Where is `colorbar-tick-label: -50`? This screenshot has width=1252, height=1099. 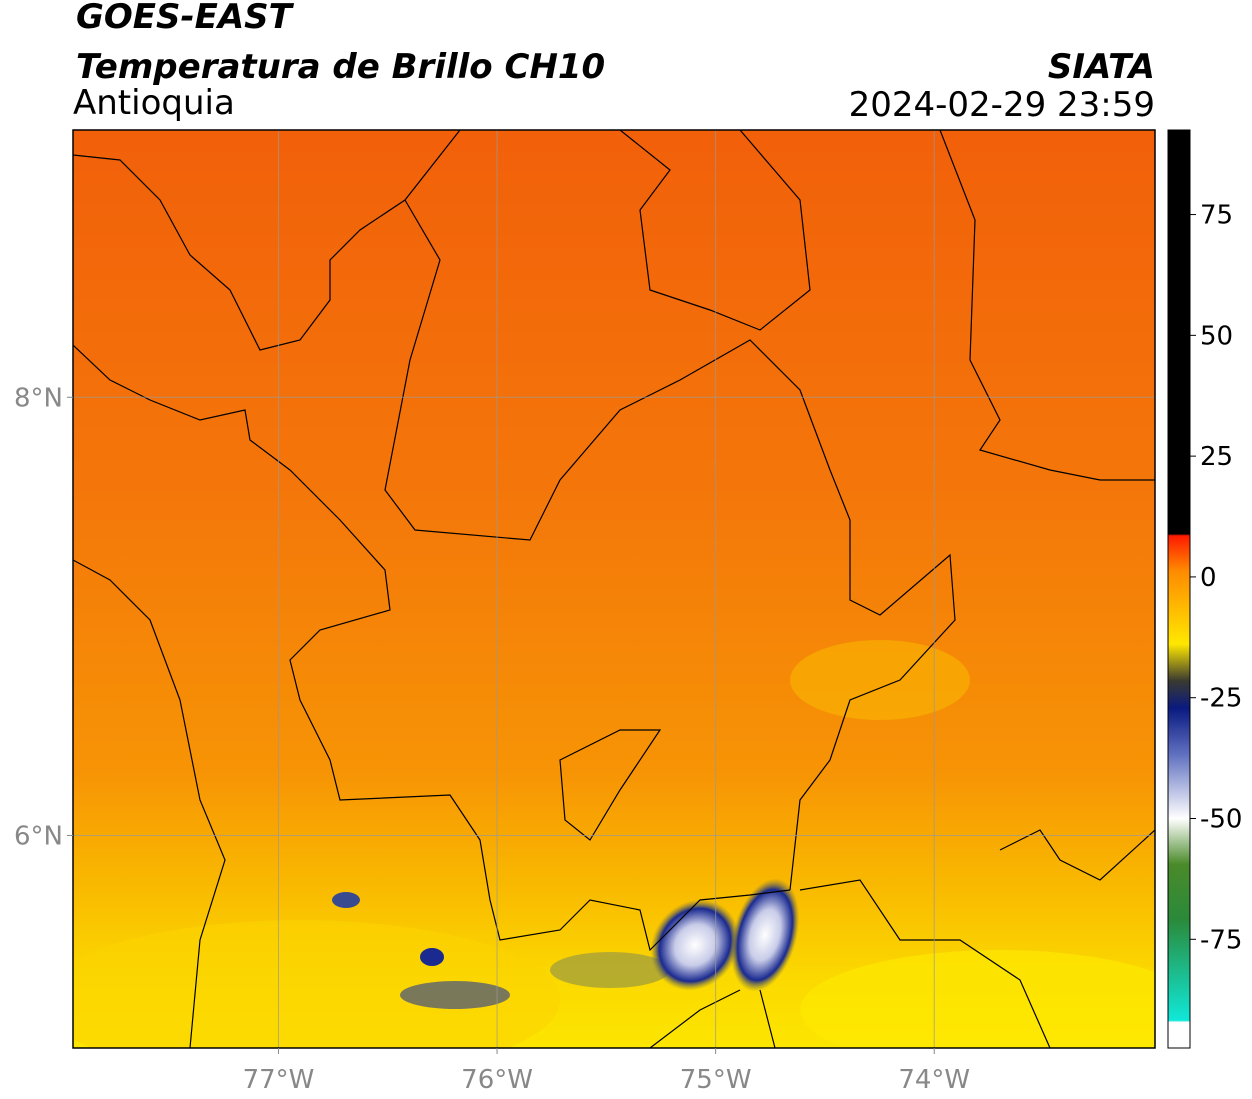
colorbar-tick-label: -50 is located at coordinates (1221, 820).